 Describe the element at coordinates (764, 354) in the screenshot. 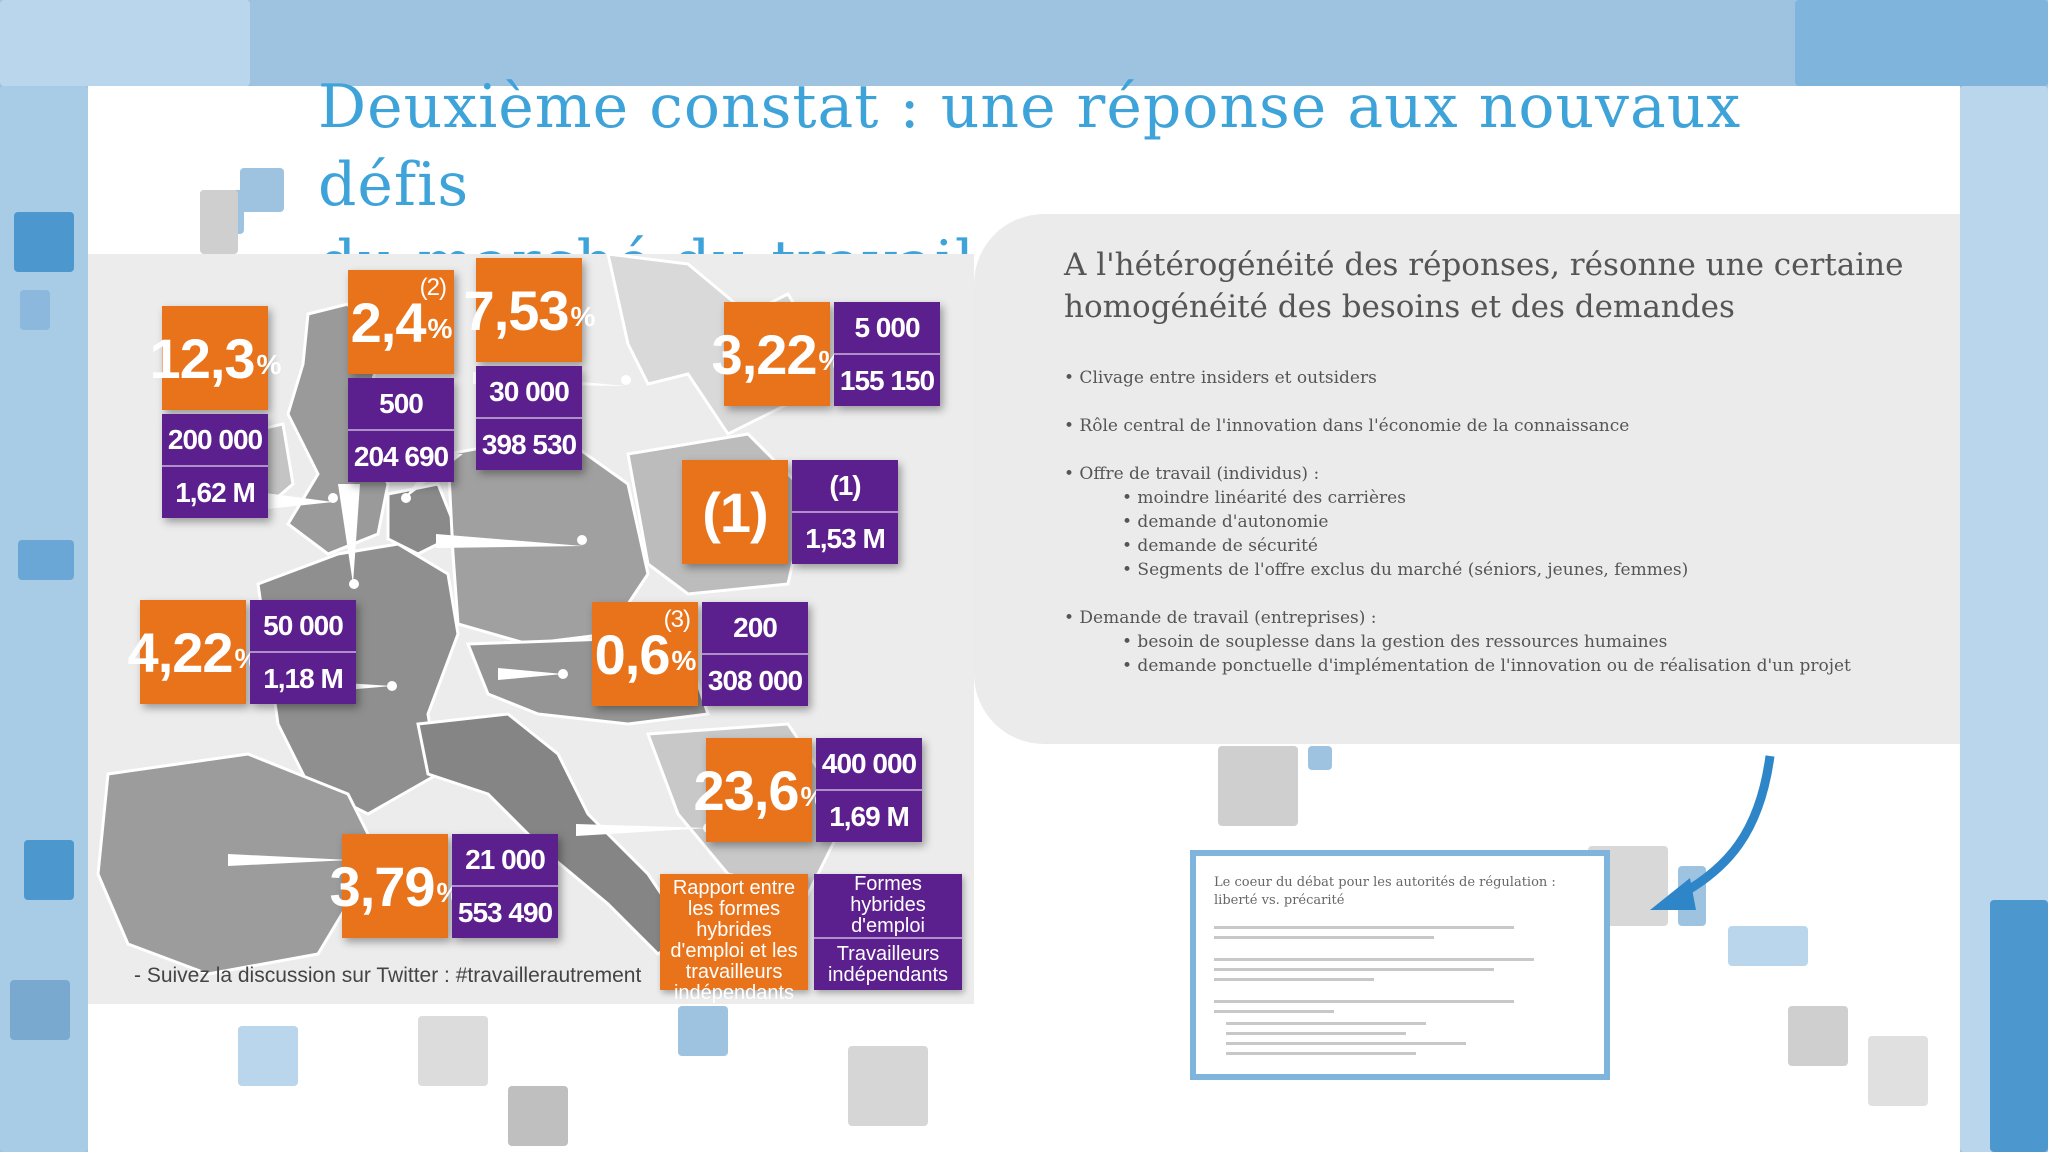

I see `se-ratio-value: 3,22` at that location.